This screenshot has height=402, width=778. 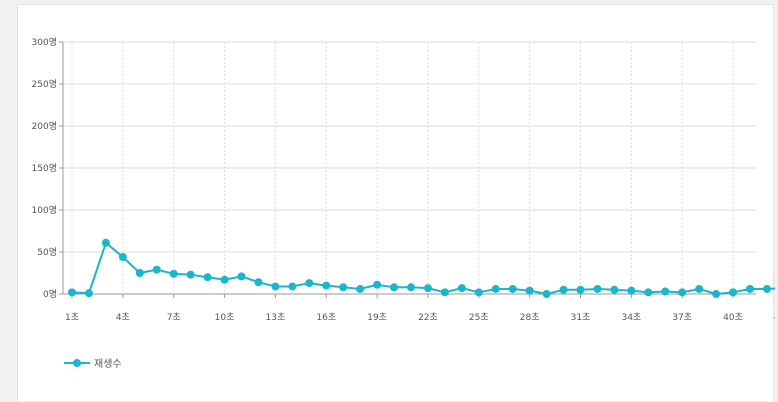 I want to click on x-tick-label: 28초, so click(x=530, y=317).